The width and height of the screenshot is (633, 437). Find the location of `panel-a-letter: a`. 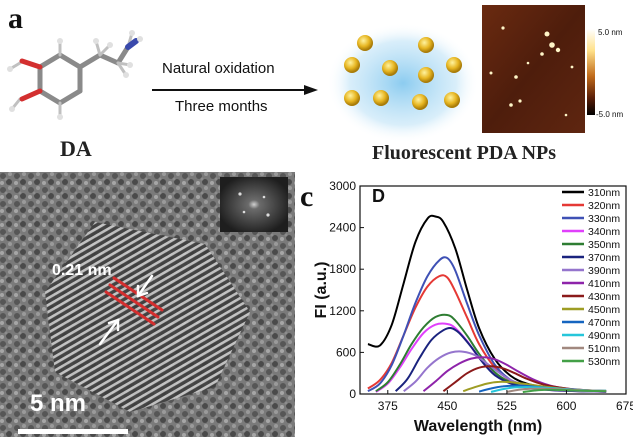

panel-a-letter: a is located at coordinates (15, 18).